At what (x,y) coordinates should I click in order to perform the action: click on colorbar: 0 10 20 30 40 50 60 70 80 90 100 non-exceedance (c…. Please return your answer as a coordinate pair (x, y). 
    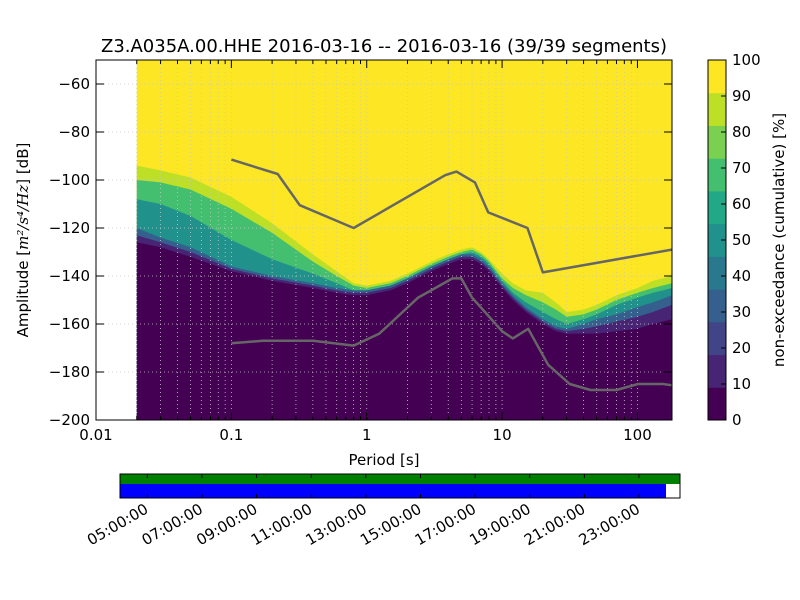
    Looking at the image, I should click on (747, 240).